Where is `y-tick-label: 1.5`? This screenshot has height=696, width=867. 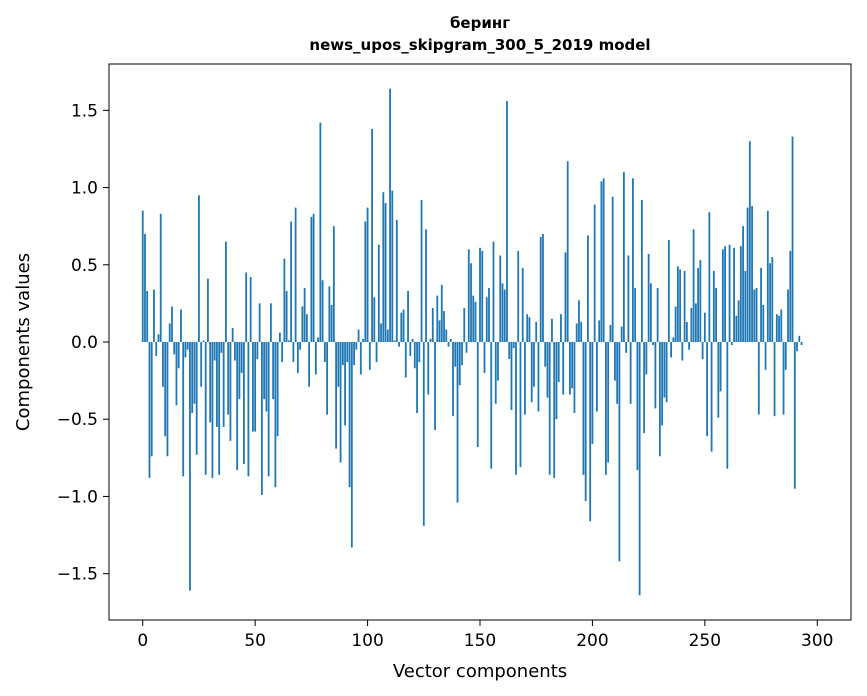 y-tick-label: 1.5 is located at coordinates (84, 111).